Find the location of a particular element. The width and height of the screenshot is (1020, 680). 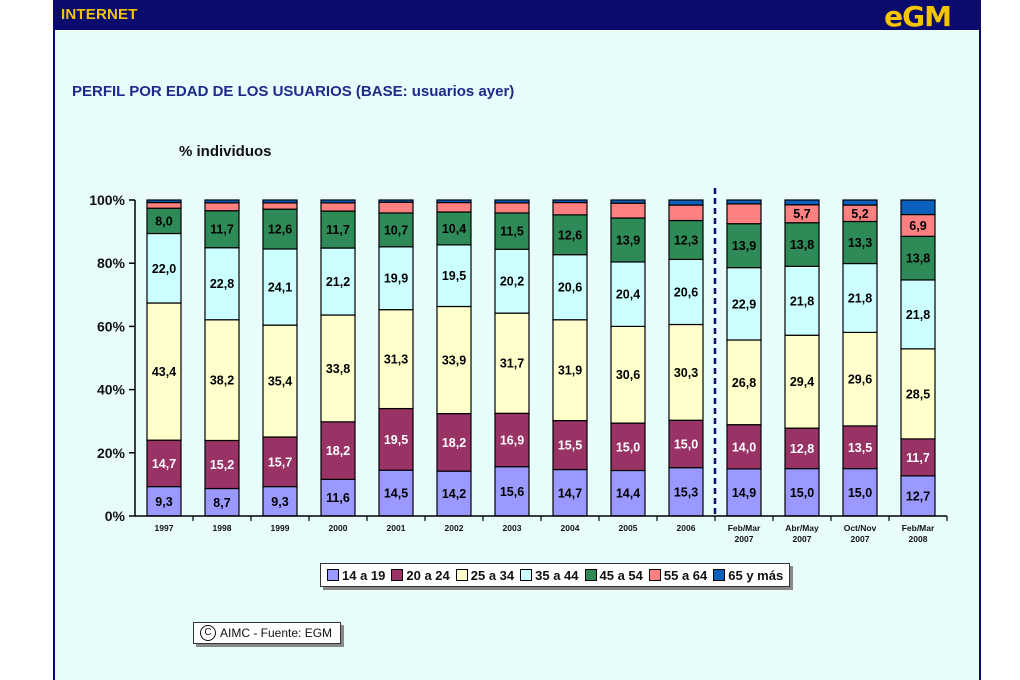

data-label: 22,8 is located at coordinates (222, 284).